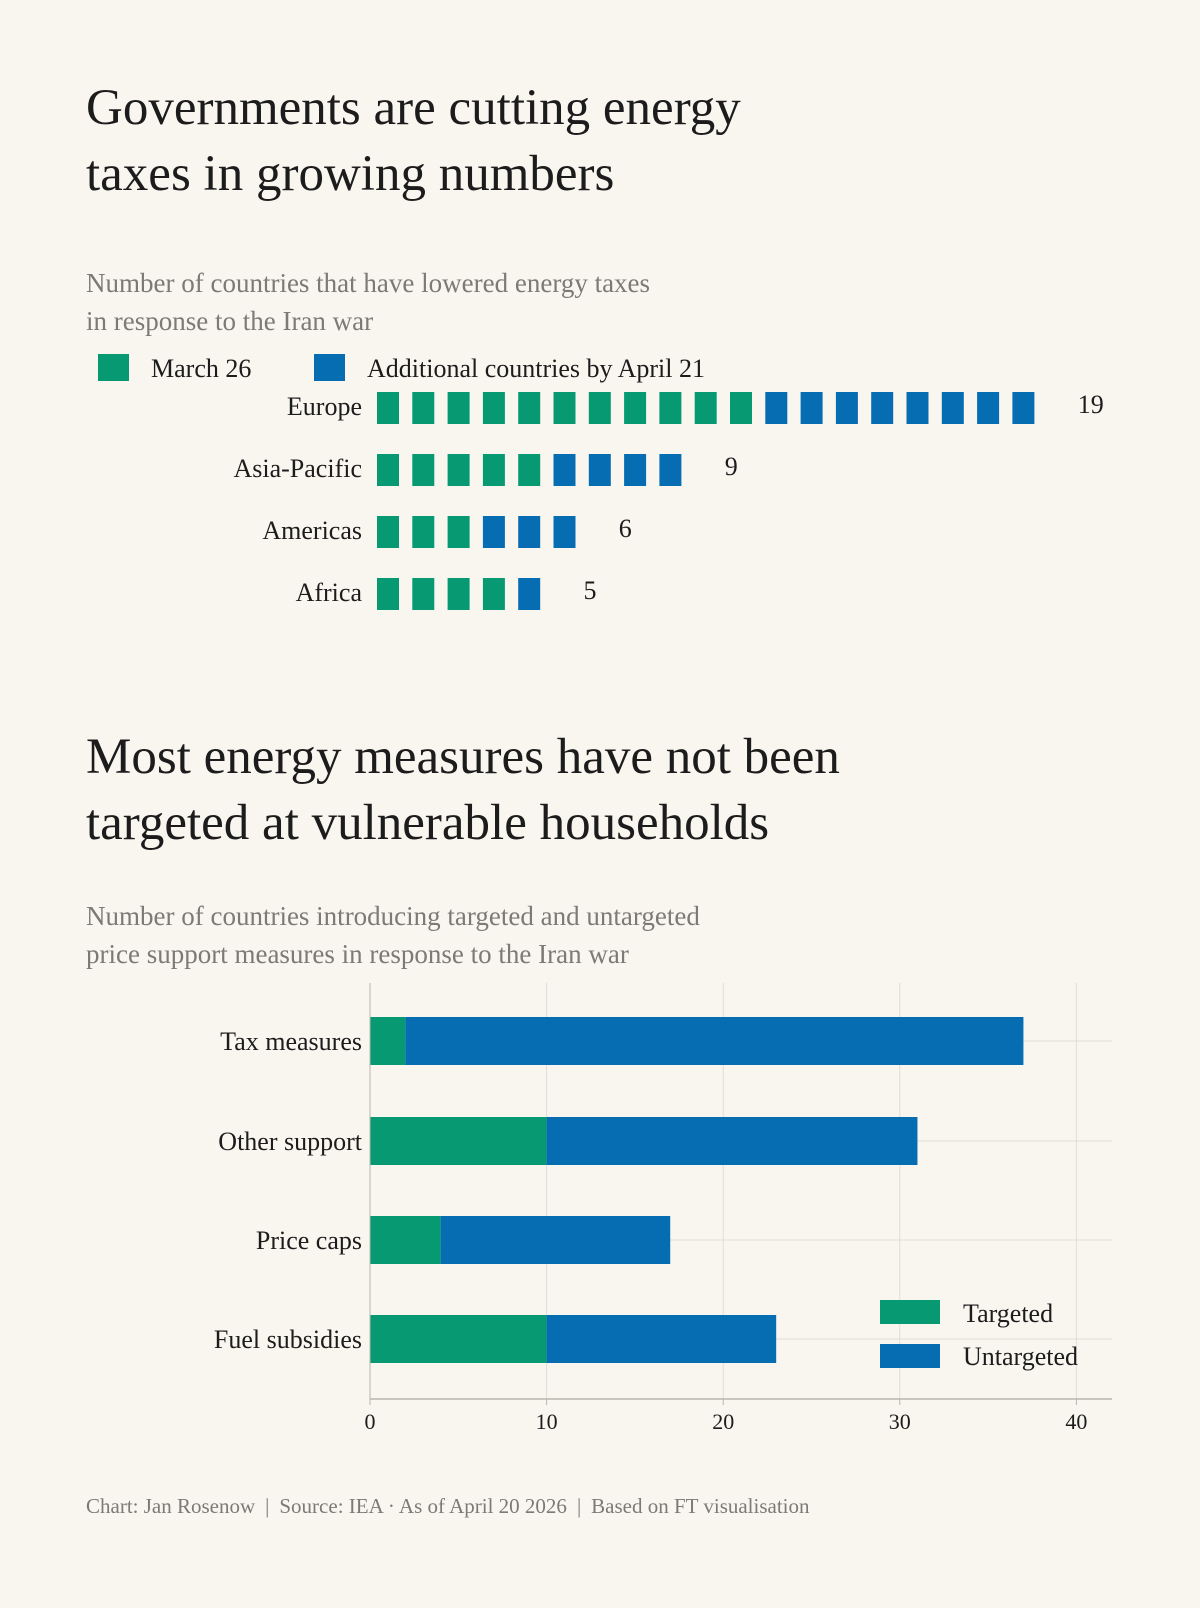  I want to click on chart1-plot: Europe 19 Asia-Pacific 9 Americas 6 Africa 5, so click(668, 500).